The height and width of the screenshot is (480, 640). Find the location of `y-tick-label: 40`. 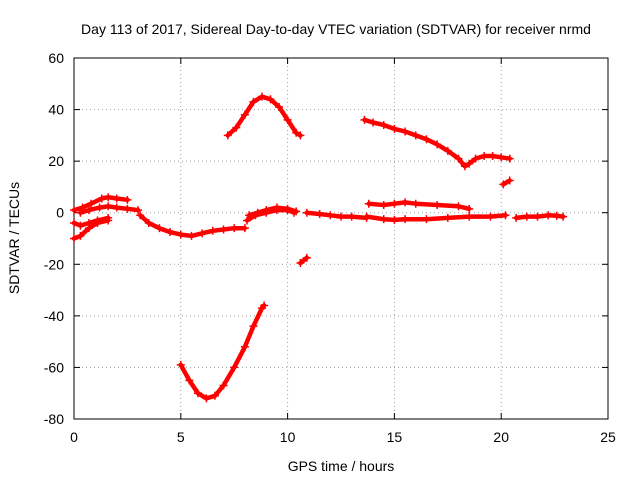

y-tick-label: 40 is located at coordinates (56, 110).